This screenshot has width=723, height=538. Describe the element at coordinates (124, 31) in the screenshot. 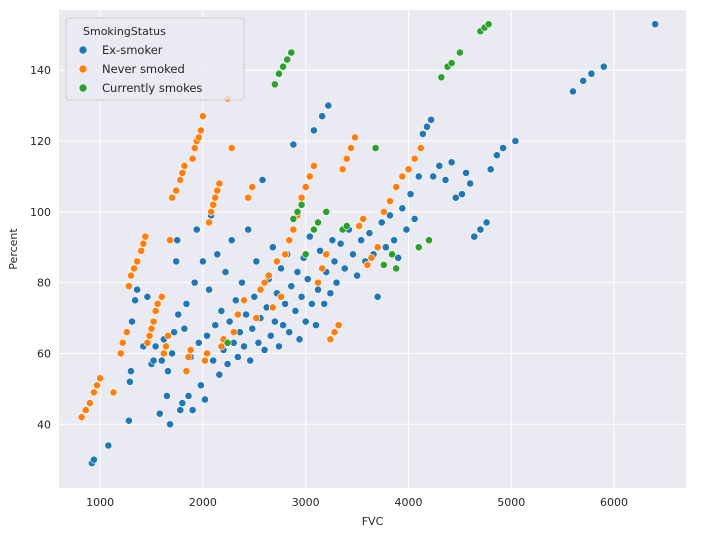

I see `legend-title: SmokingStatus` at that location.